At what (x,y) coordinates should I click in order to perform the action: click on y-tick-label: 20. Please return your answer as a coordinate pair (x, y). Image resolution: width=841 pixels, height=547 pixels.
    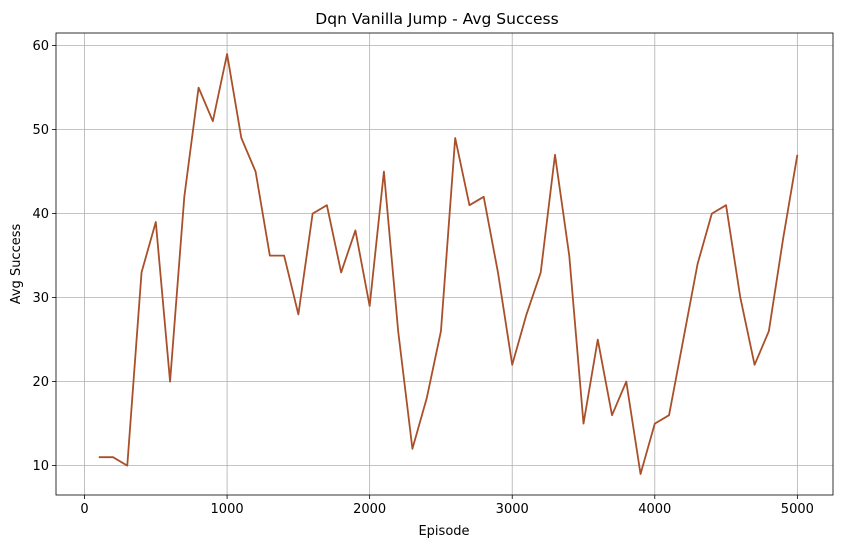
    Looking at the image, I should click on (40, 382).